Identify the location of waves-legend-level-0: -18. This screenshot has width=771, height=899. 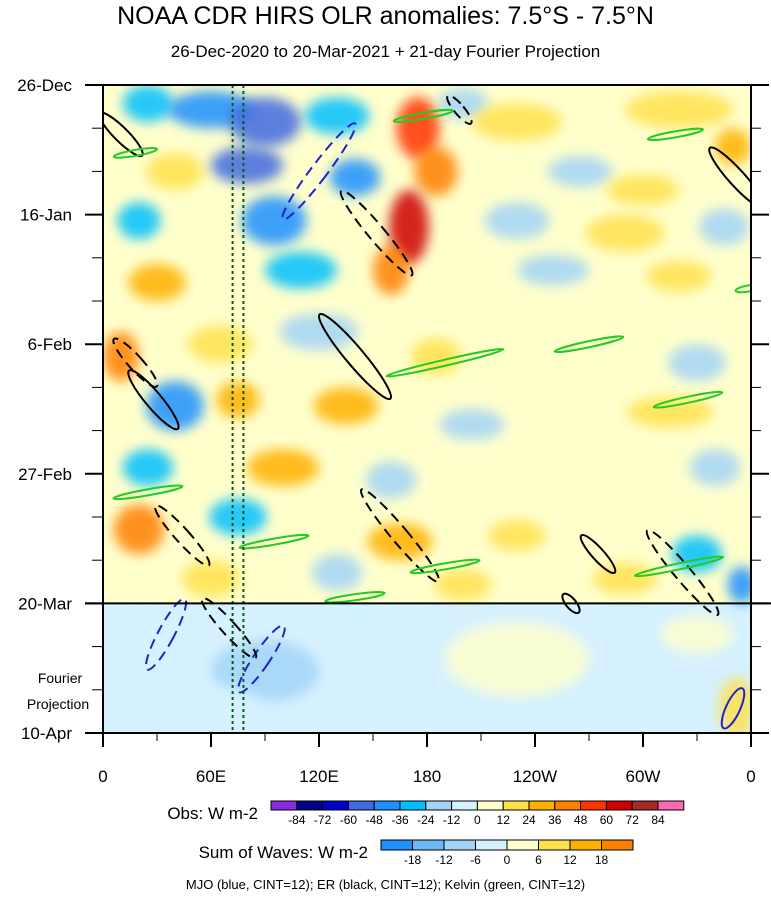
(413, 860).